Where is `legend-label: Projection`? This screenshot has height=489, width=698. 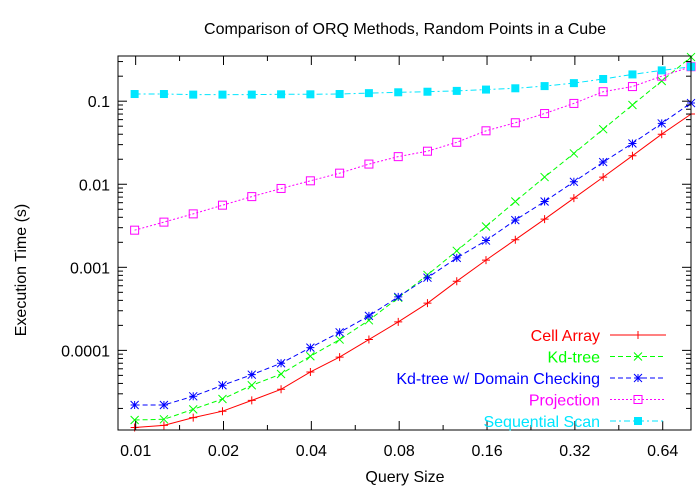 legend-label: Projection is located at coordinates (564, 401).